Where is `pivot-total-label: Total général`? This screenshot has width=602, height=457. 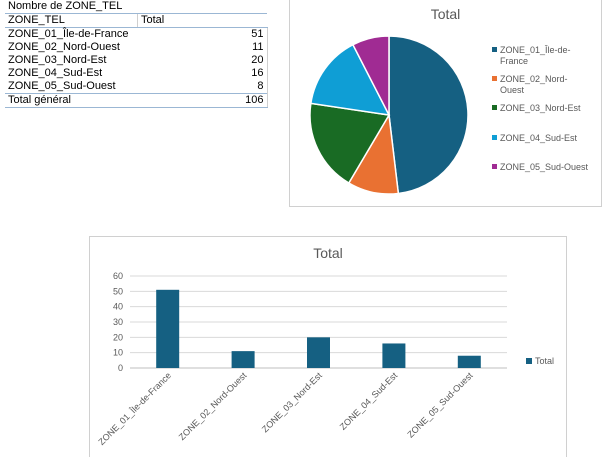
pivot-total-label: Total général is located at coordinates (71, 100).